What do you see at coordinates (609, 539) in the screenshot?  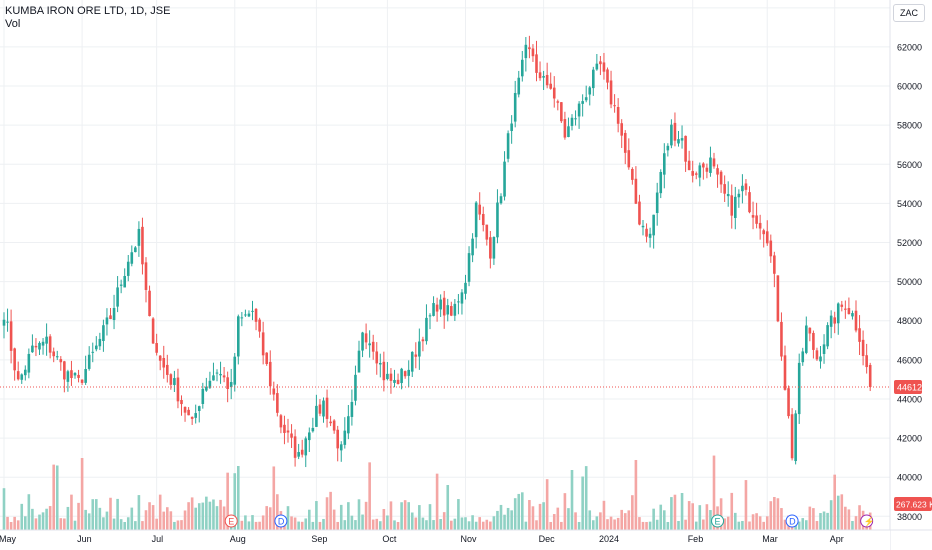 I see `x-tick-label: 2024` at bounding box center [609, 539].